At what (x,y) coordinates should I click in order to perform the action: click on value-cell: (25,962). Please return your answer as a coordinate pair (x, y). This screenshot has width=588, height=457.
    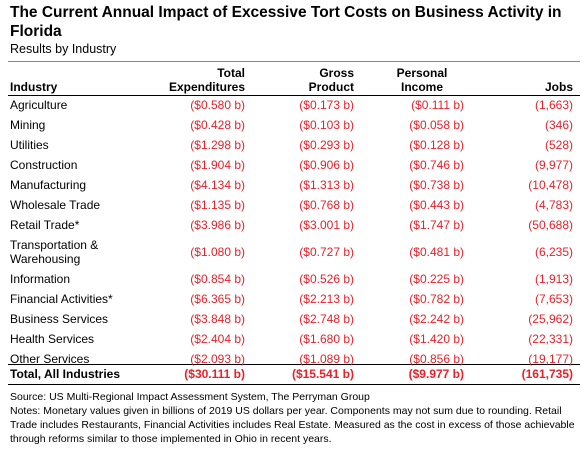
    Looking at the image, I should click on (550, 319).